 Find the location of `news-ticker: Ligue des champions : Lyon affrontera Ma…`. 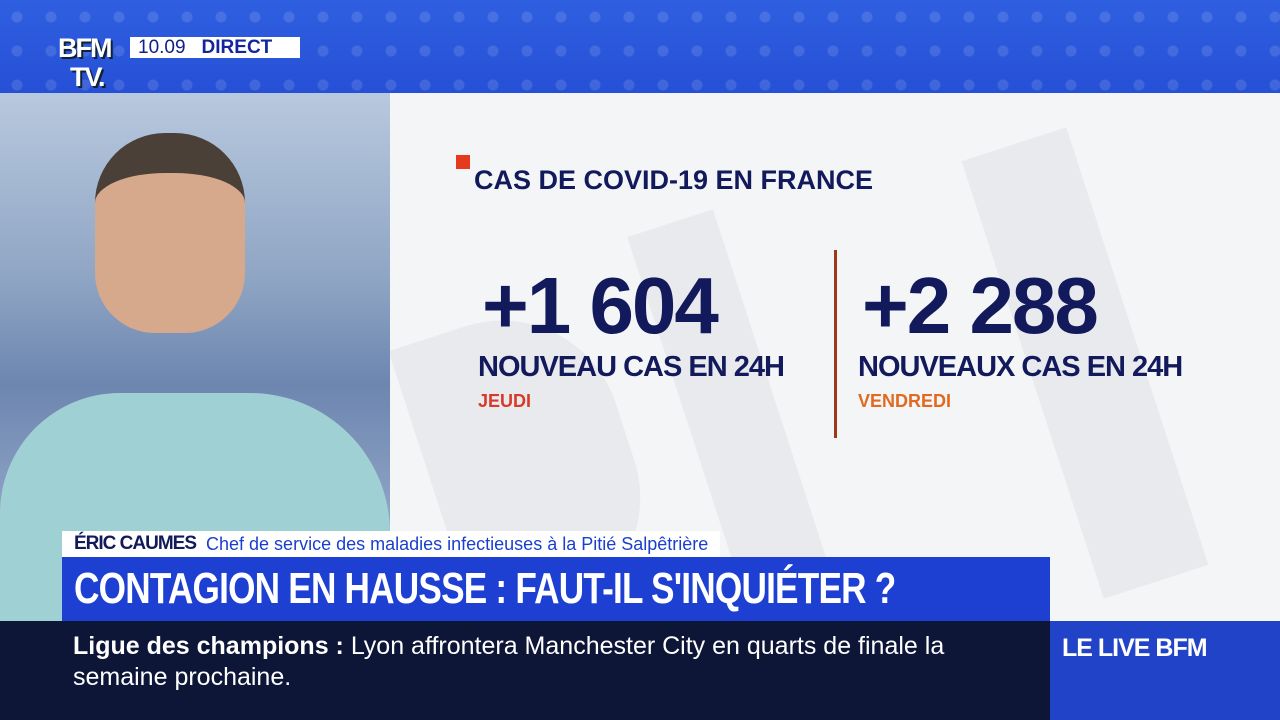

news-ticker: Ligue des champions : Lyon affrontera Ma… is located at coordinates (525, 670).